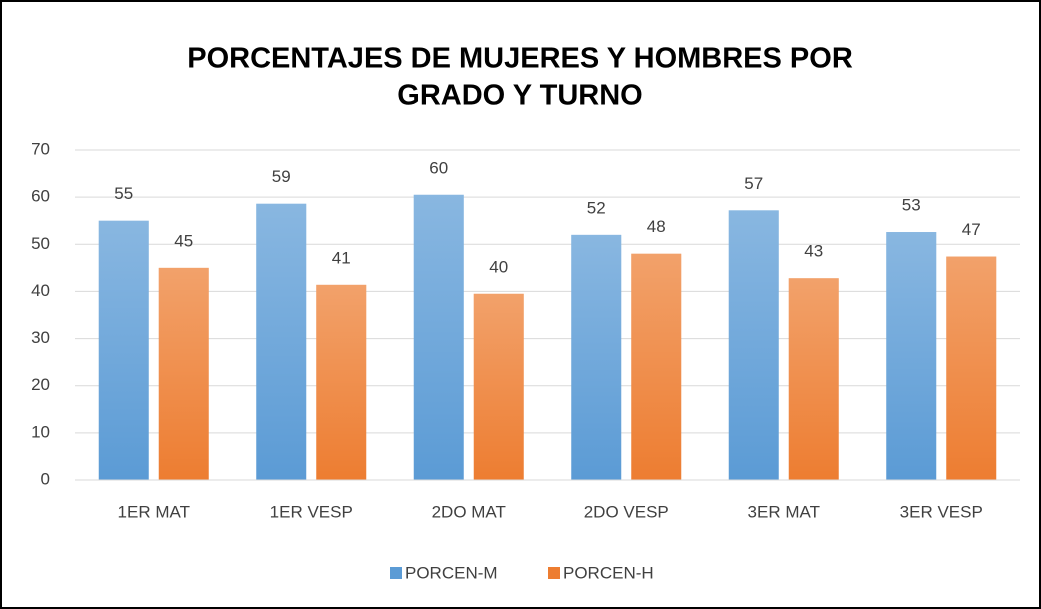 This screenshot has width=1041, height=609. I want to click on y-tick-label: 50, so click(40, 243).